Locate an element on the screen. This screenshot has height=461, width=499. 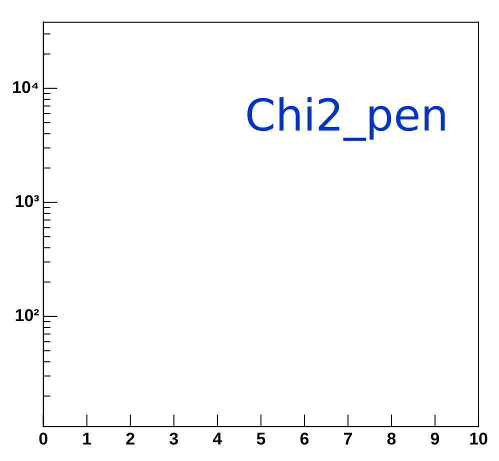
x-tick-label: 5 is located at coordinates (261, 438).